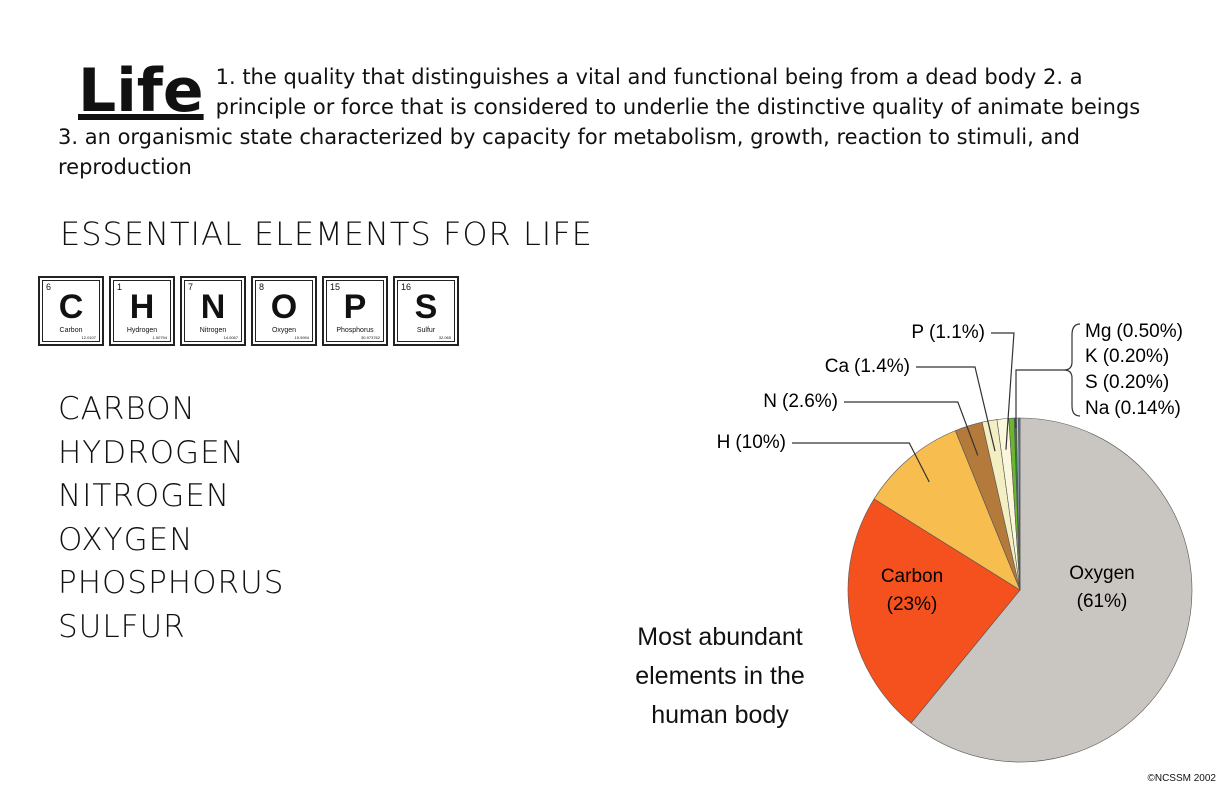 This screenshot has width=1224, height=792. I want to click on element-tile: 1 H Hydrogen 1.00794, so click(142, 311).